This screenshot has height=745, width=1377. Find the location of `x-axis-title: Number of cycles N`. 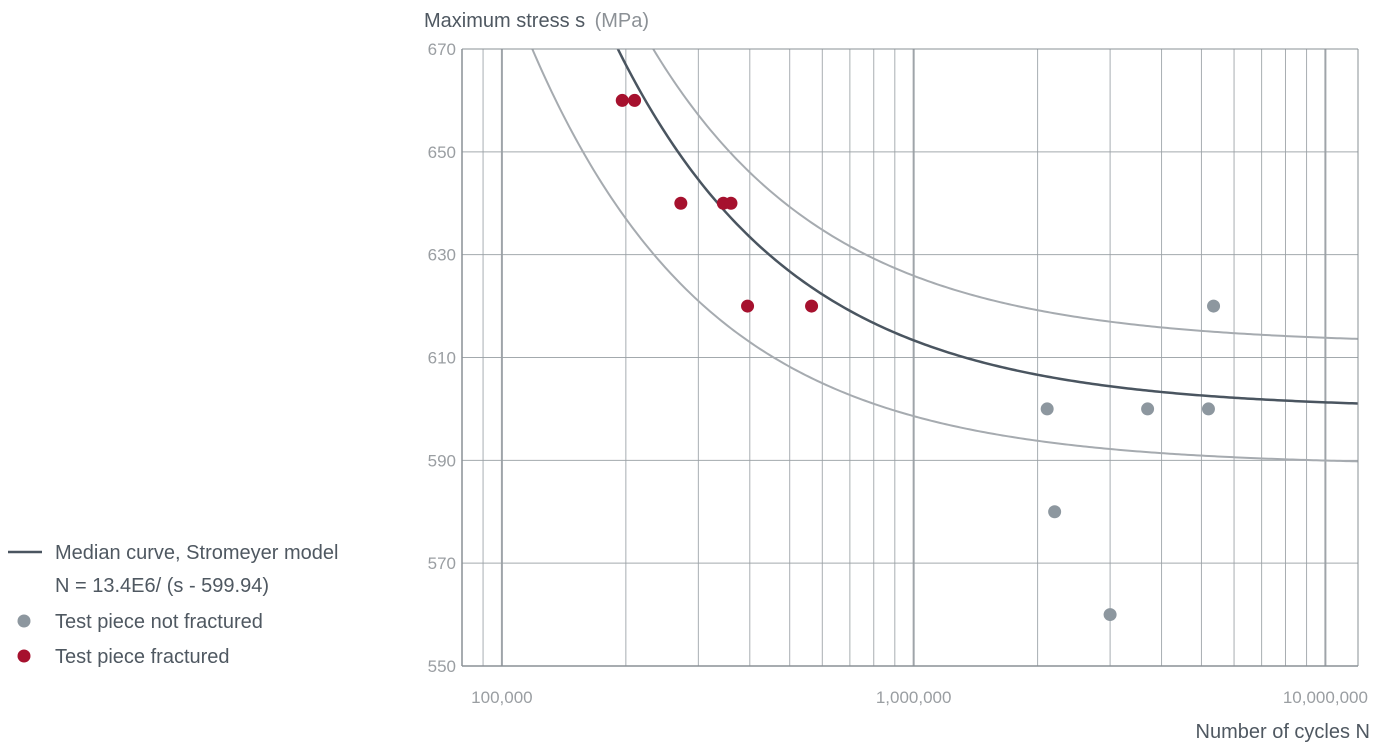

x-axis-title: Number of cycles N is located at coordinates (1283, 732).